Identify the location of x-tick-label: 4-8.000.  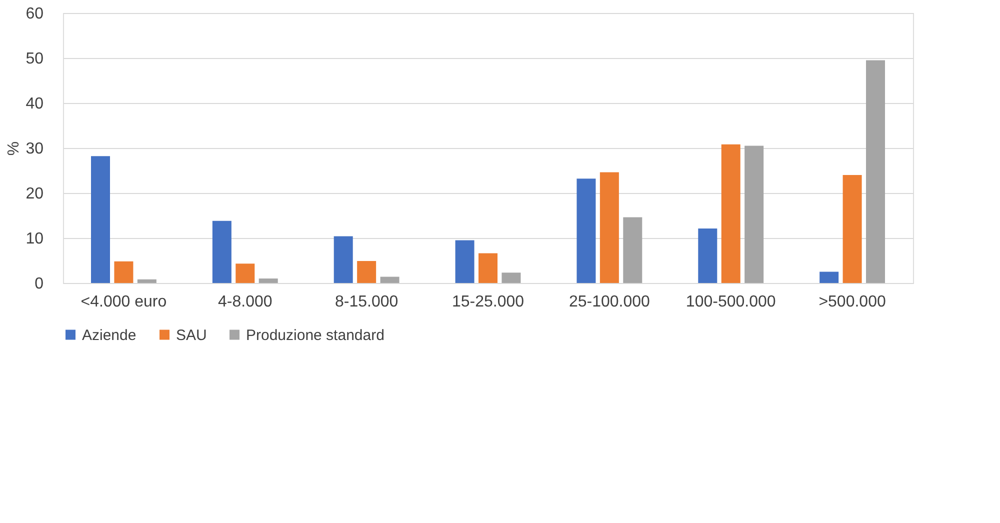
(245, 302).